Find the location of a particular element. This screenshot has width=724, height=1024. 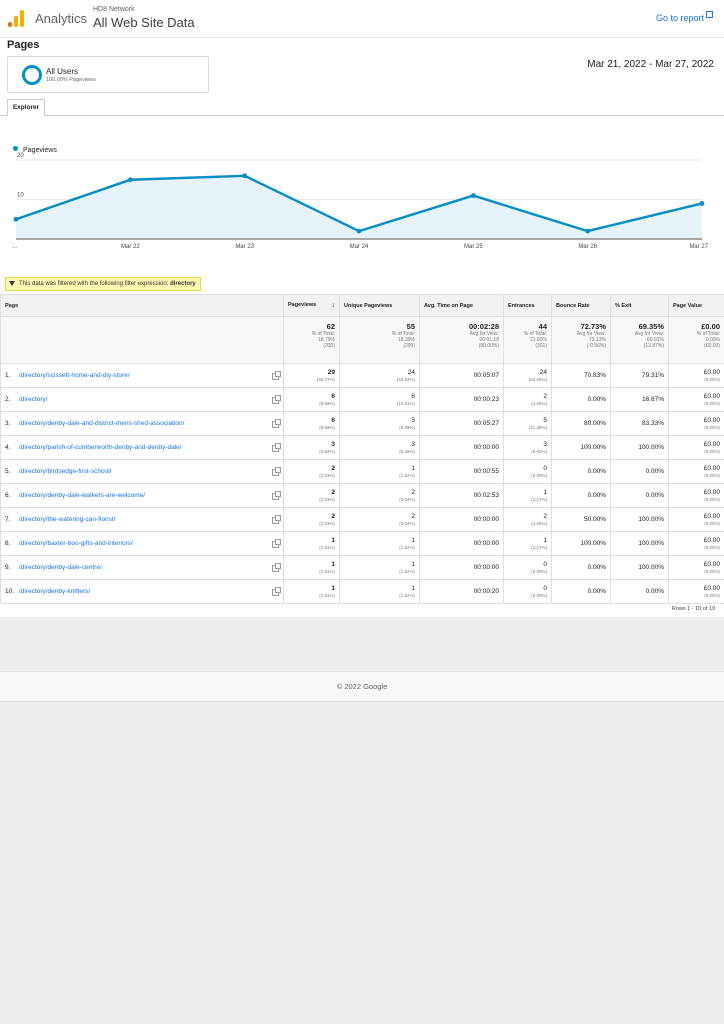

exit-cell: 100.00% is located at coordinates (639, 447).